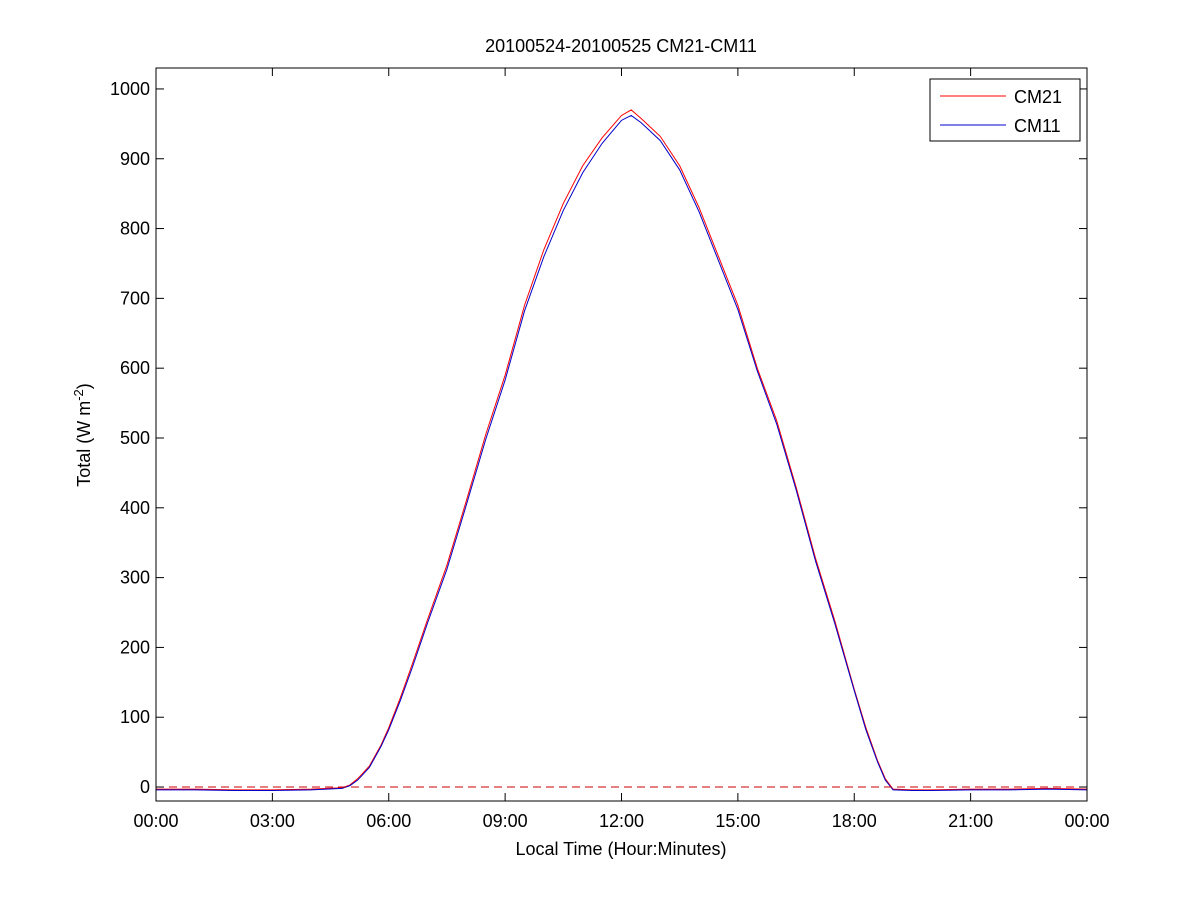 This screenshot has height=906, width=1201. I want to click on x-tick-label: 09:00, so click(505, 821).